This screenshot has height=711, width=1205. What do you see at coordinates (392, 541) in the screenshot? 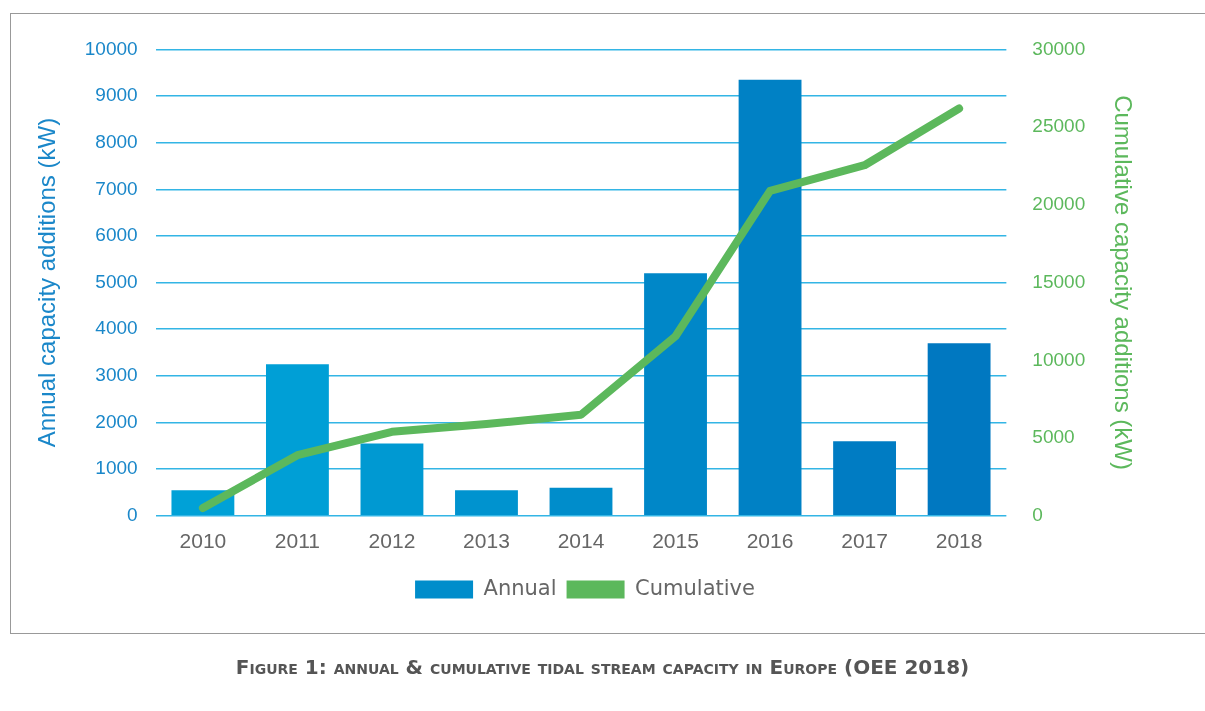
I see `x-tick-label: 2012` at bounding box center [392, 541].